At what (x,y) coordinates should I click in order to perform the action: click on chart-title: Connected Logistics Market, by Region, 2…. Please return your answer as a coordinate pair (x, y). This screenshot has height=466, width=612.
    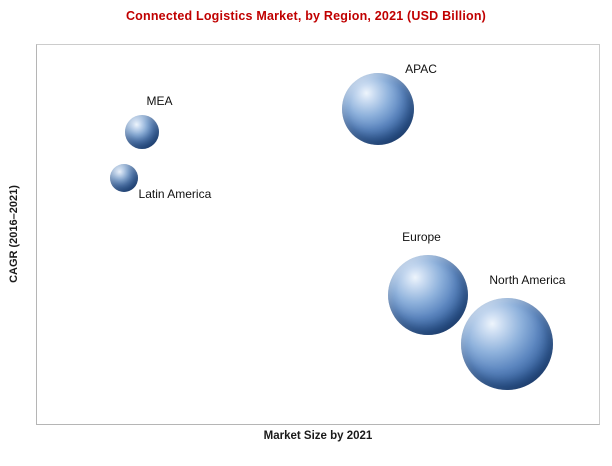
    Looking at the image, I should click on (306, 16).